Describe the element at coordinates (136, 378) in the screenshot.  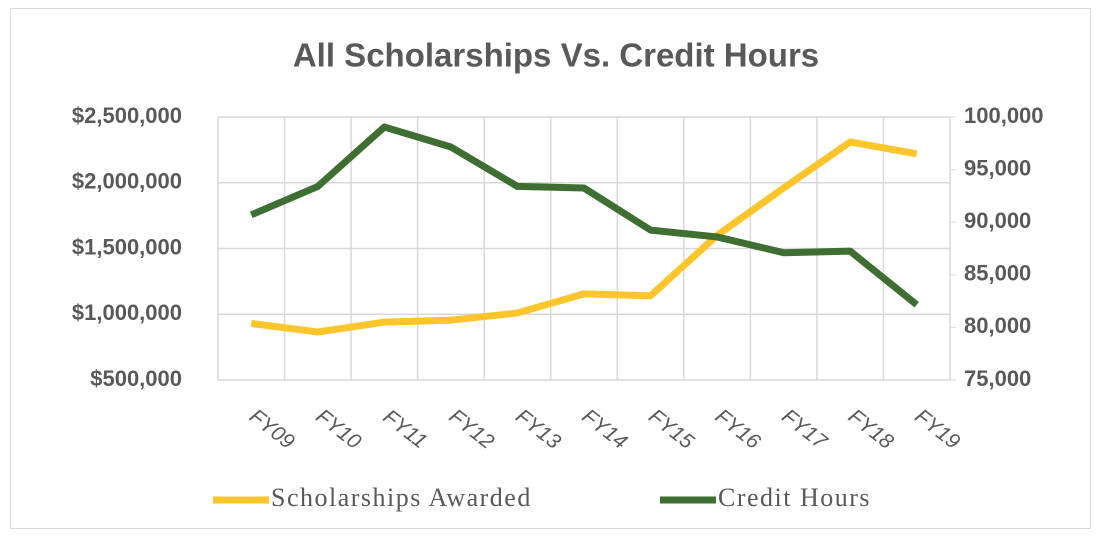
I see `y-tick-label: $500,000` at that location.